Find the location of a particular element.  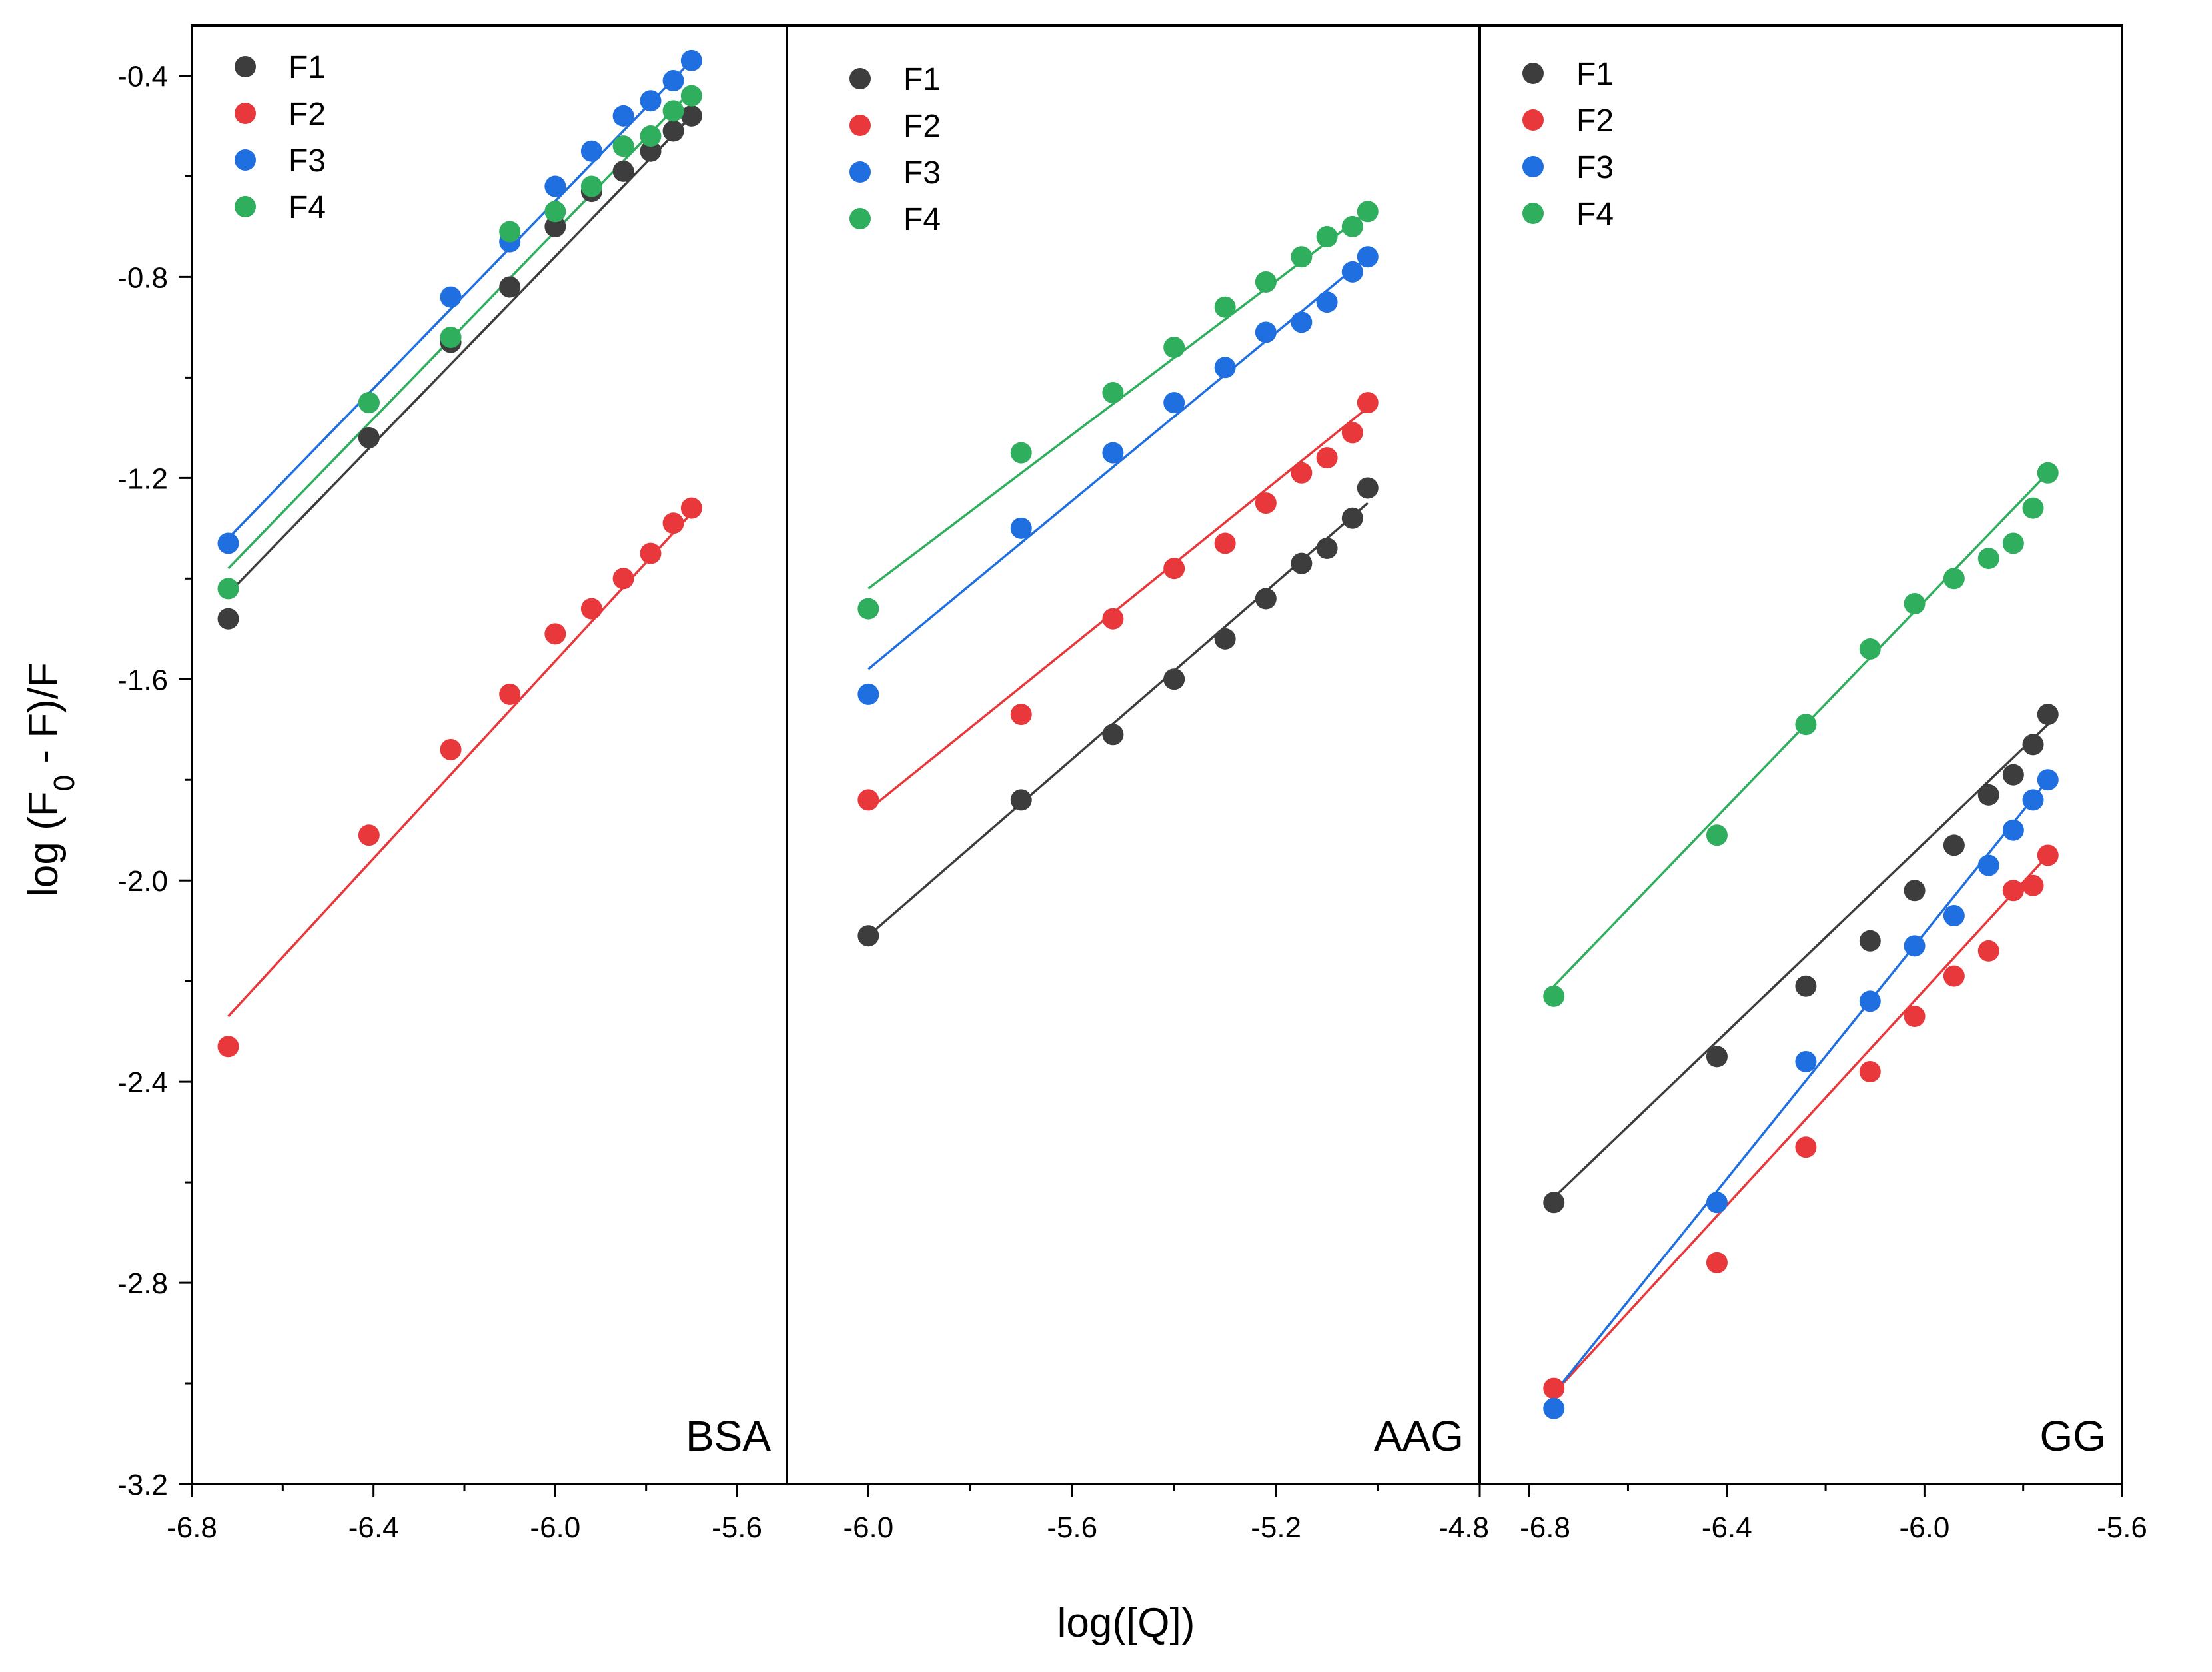

y-axis-title-suffix: - F)/F is located at coordinates (44, 718).